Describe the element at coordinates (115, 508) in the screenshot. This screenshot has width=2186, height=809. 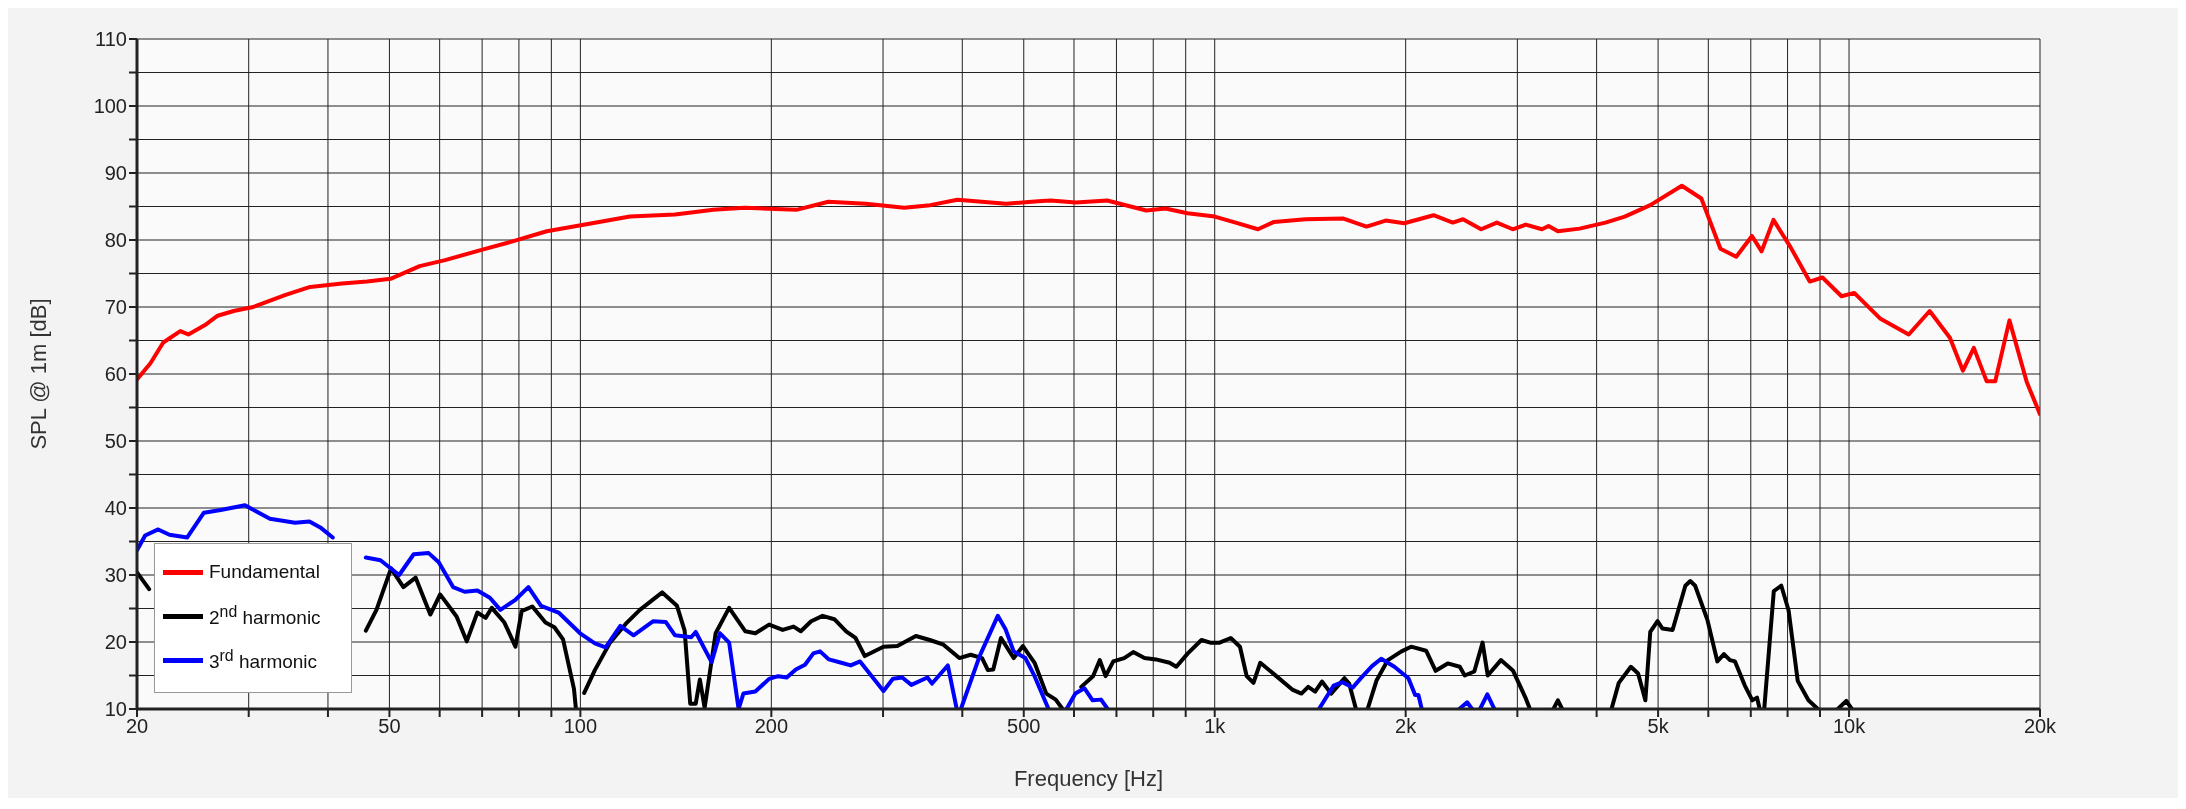
I see `y-tick-label: 40` at that location.